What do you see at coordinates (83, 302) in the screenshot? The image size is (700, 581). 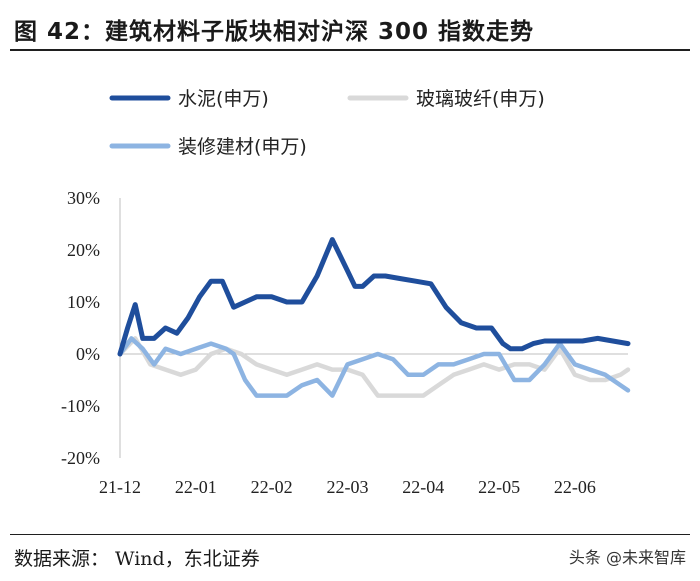 I see `y-tick-label: 10%` at bounding box center [83, 302].